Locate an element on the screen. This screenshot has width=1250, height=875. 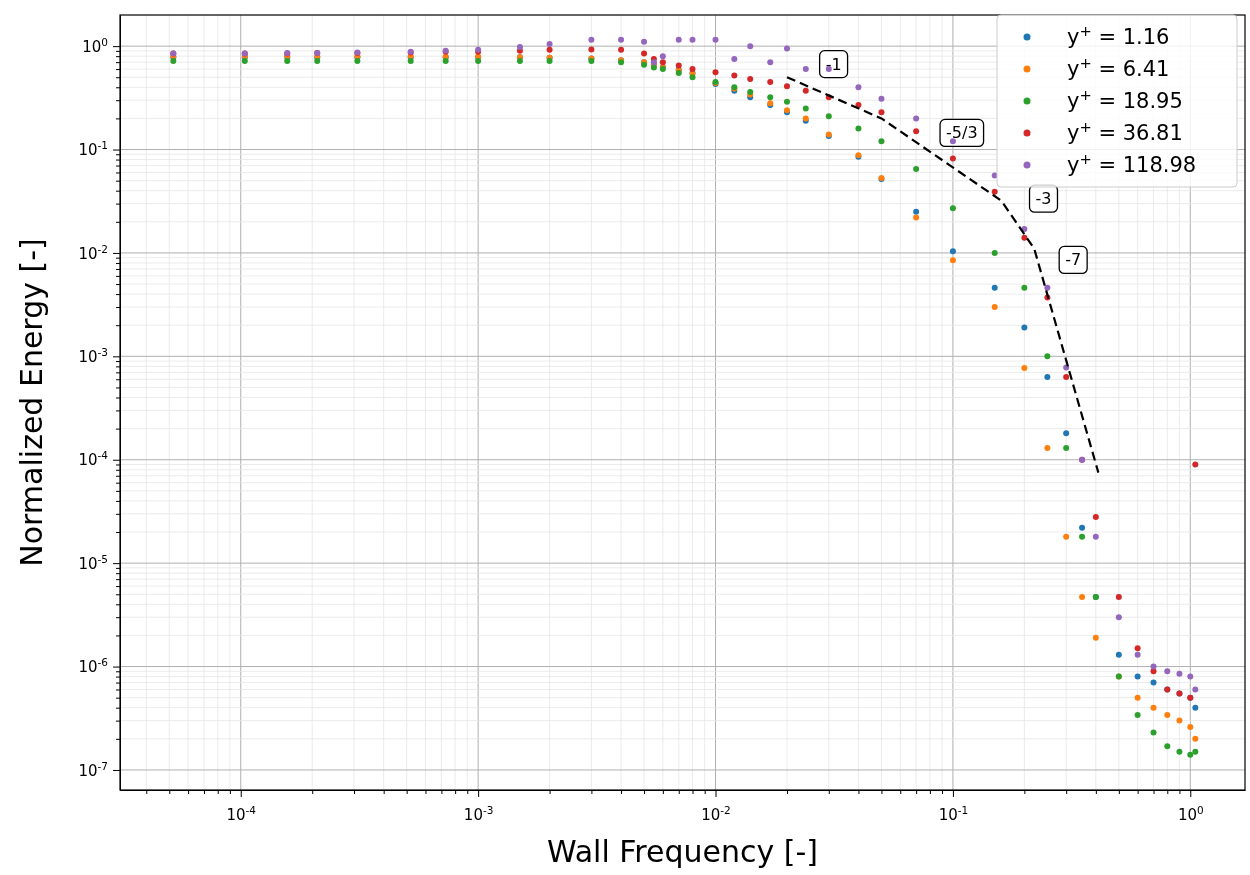
legend-label: y$^{+}$ = 1.16 is located at coordinates (1118, 35).